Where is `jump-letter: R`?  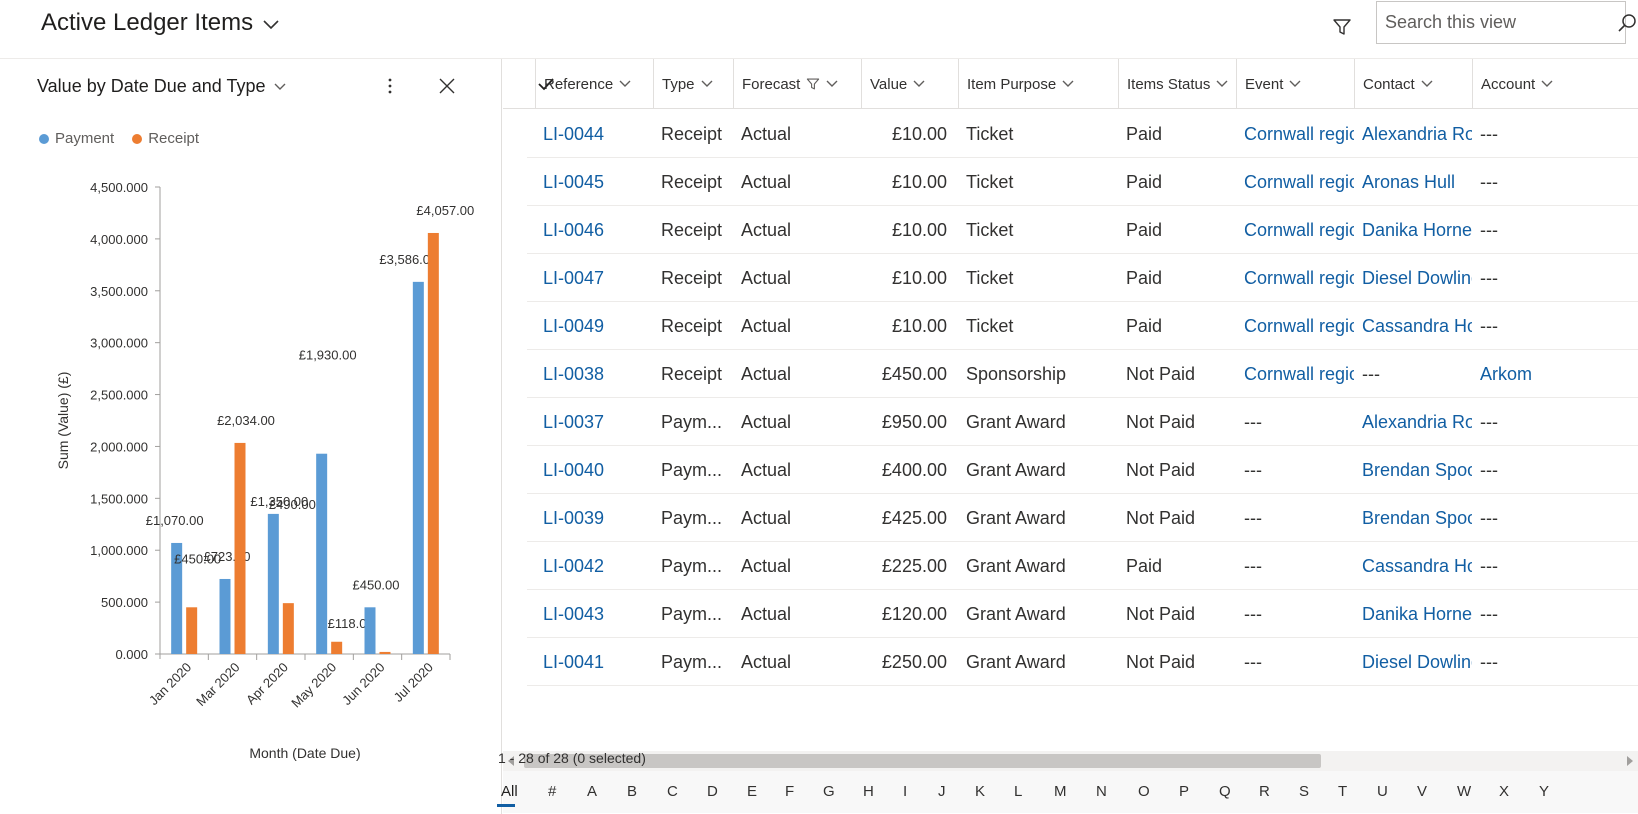 jump-letter: R is located at coordinates (1264, 791).